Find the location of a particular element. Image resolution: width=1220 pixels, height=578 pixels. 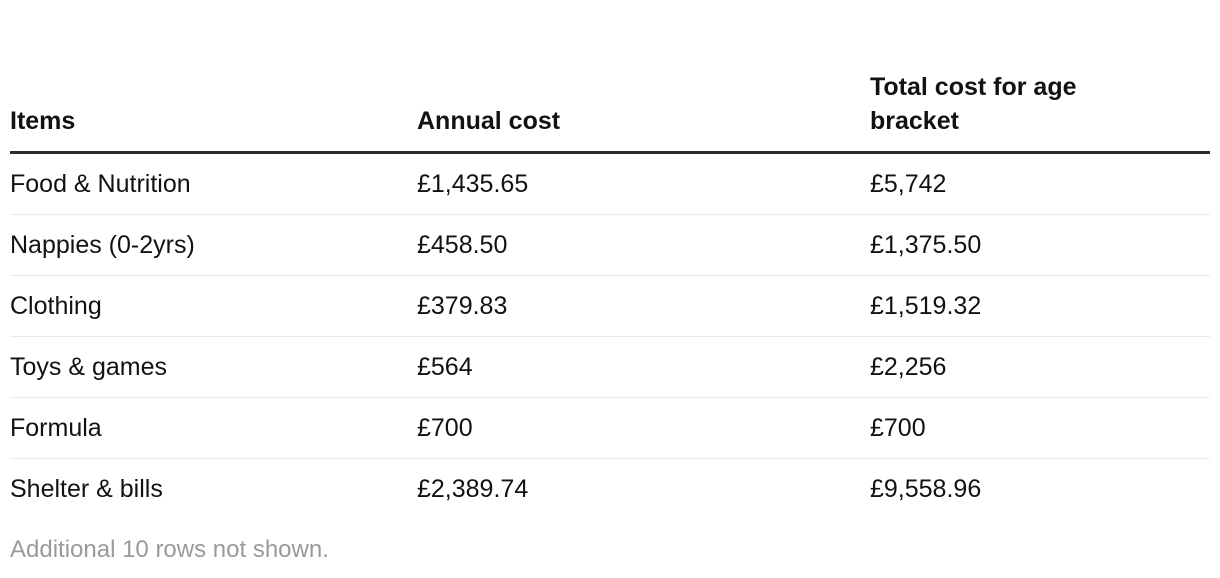

column-header-total-cost: Total cost for age bracket is located at coordinates (1040, 112).